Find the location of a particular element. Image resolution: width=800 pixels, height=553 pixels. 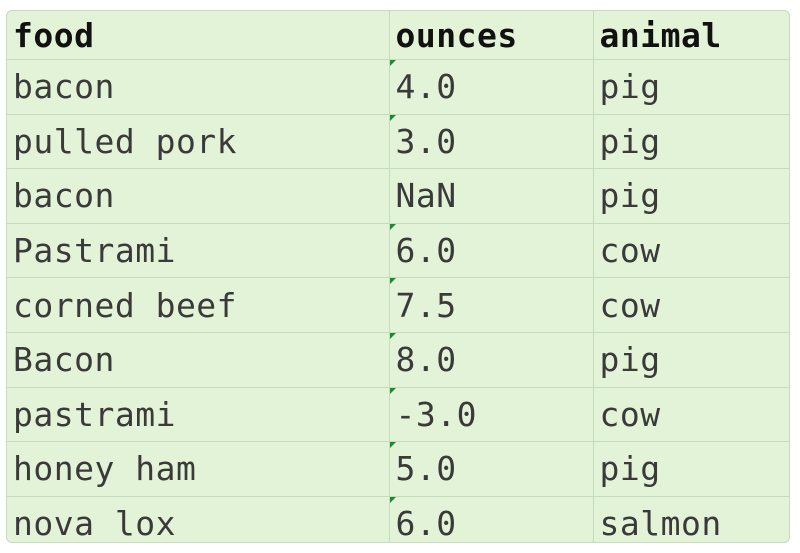

table-row: bacon NaN pig is located at coordinates (398, 196).